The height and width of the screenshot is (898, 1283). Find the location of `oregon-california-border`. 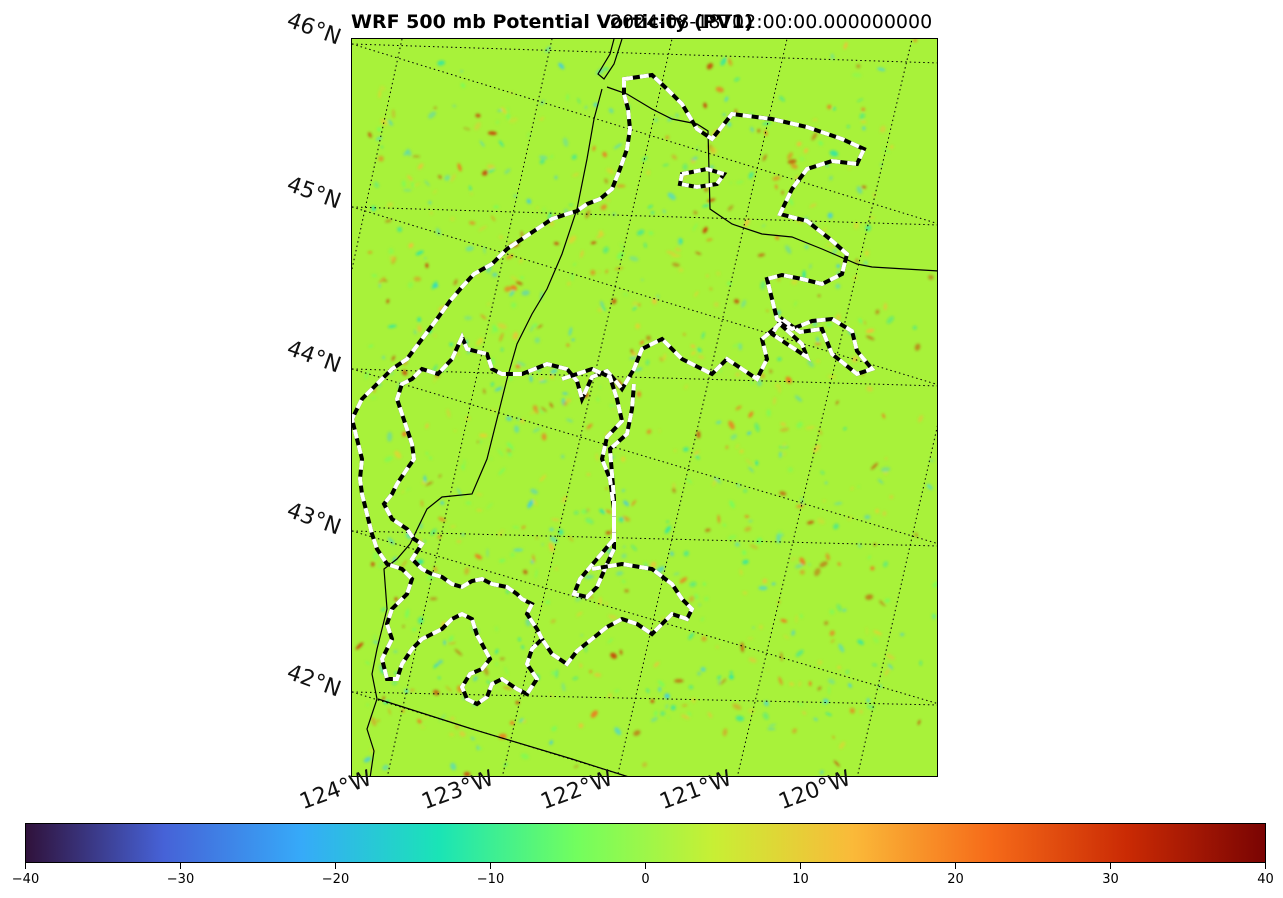

oregon-california-border is located at coordinates (502, 737).